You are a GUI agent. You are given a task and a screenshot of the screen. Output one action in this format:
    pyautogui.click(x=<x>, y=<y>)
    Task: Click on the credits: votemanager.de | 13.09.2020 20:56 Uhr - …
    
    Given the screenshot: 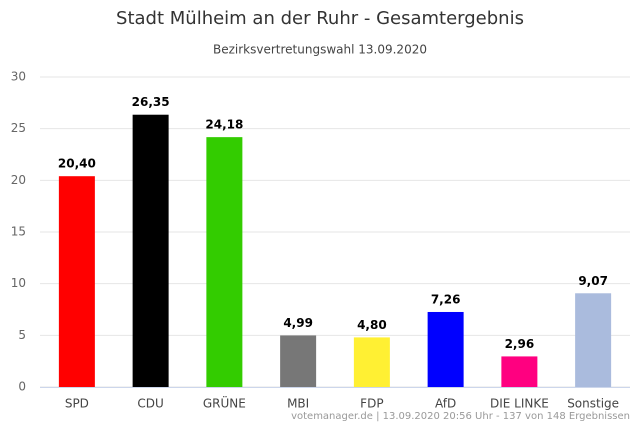 What is the action you would take?
    pyautogui.click(x=460, y=416)
    